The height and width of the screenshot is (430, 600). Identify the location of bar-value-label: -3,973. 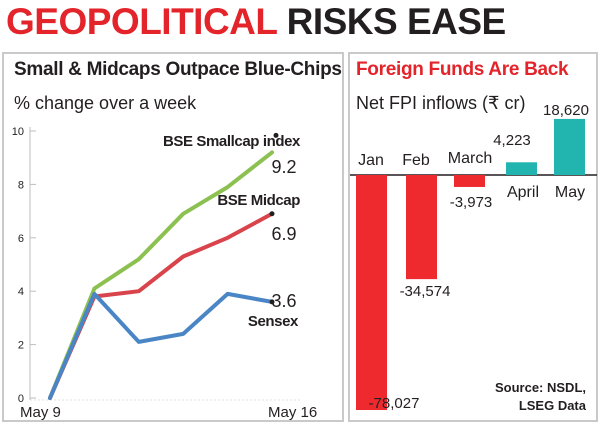
(471, 202).